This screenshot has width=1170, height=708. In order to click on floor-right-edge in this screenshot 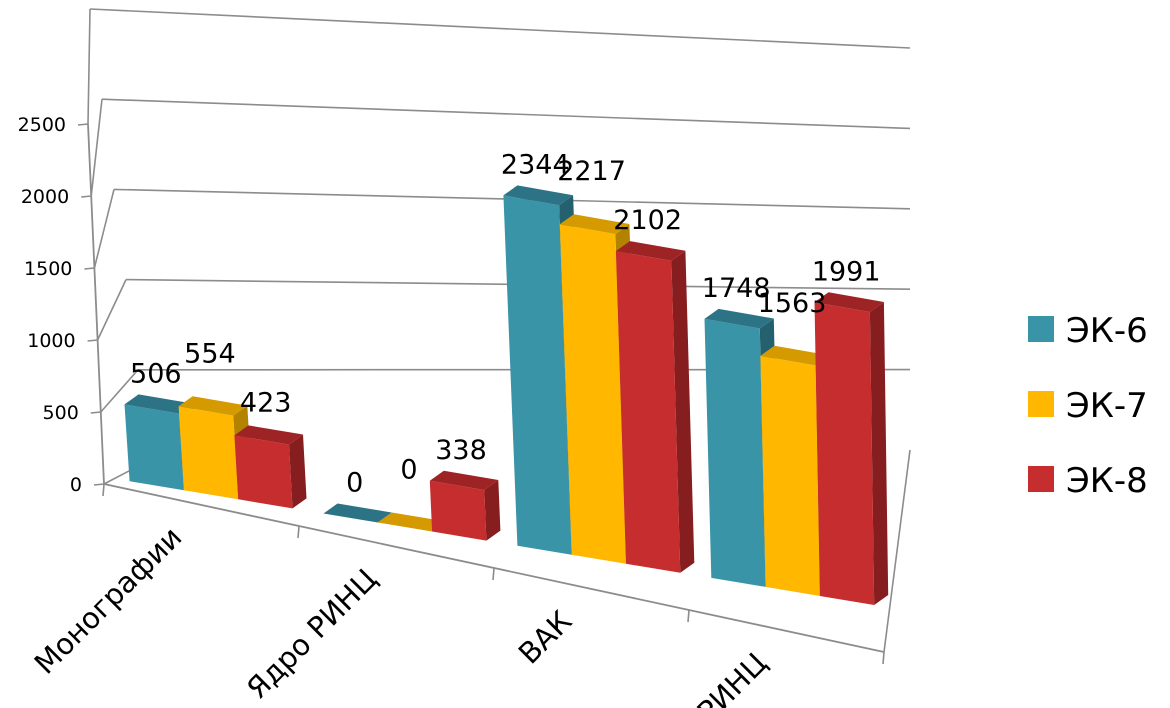, I will do `click(897, 551)`.